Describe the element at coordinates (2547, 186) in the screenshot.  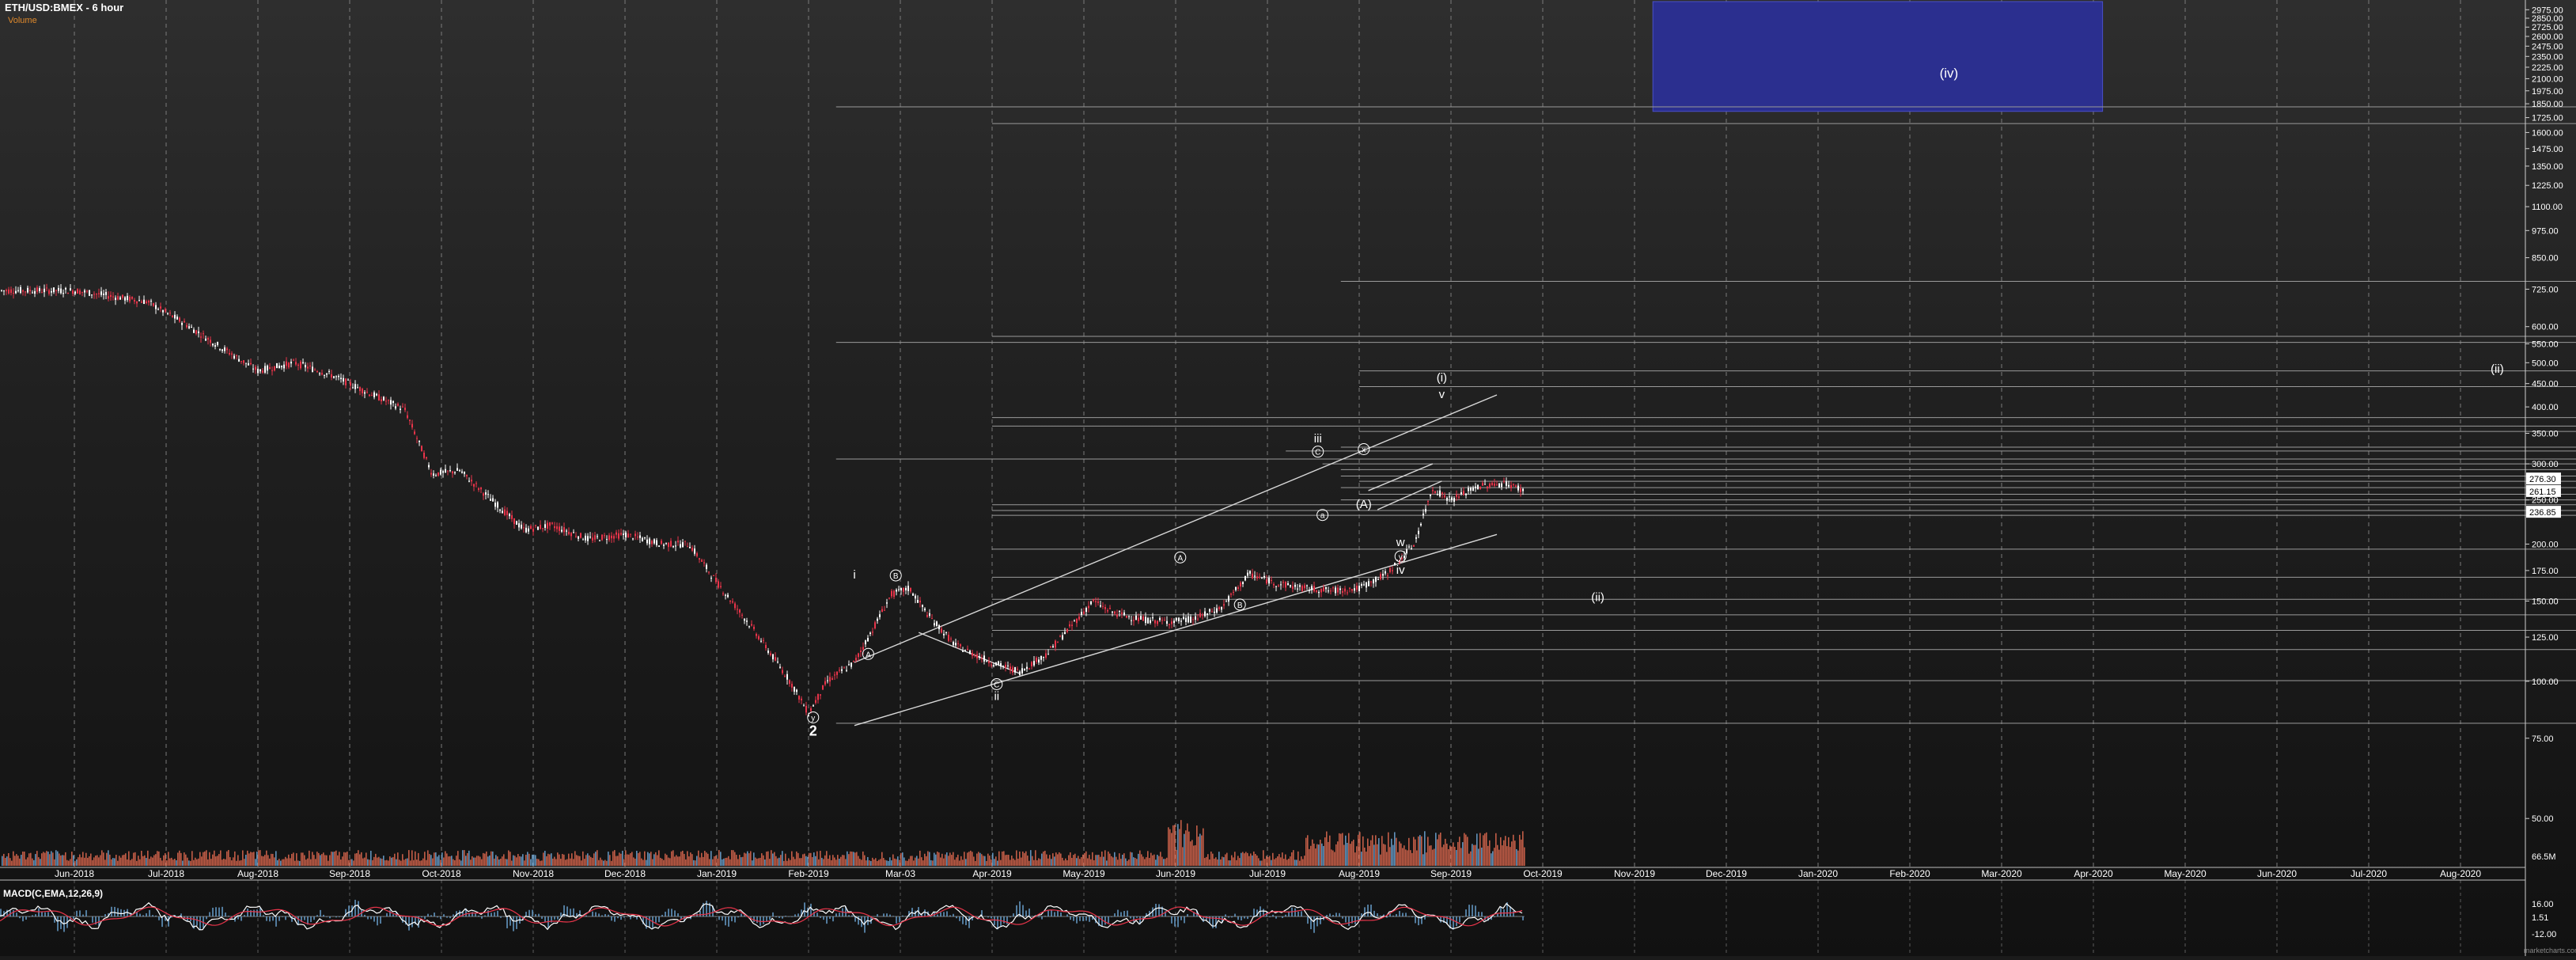
I see `price-tick-label: 1225.00` at that location.